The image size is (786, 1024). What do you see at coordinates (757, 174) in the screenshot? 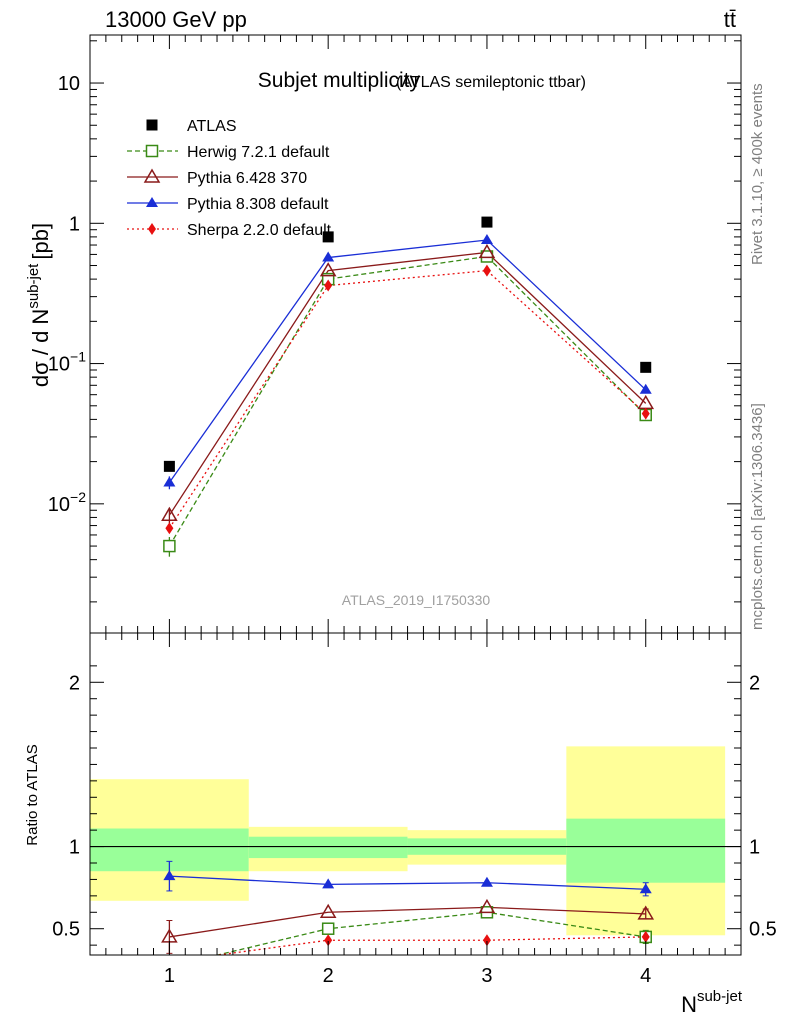
I see `rivet-label: Rivet 3.1.10, ≥ 400k events` at bounding box center [757, 174].